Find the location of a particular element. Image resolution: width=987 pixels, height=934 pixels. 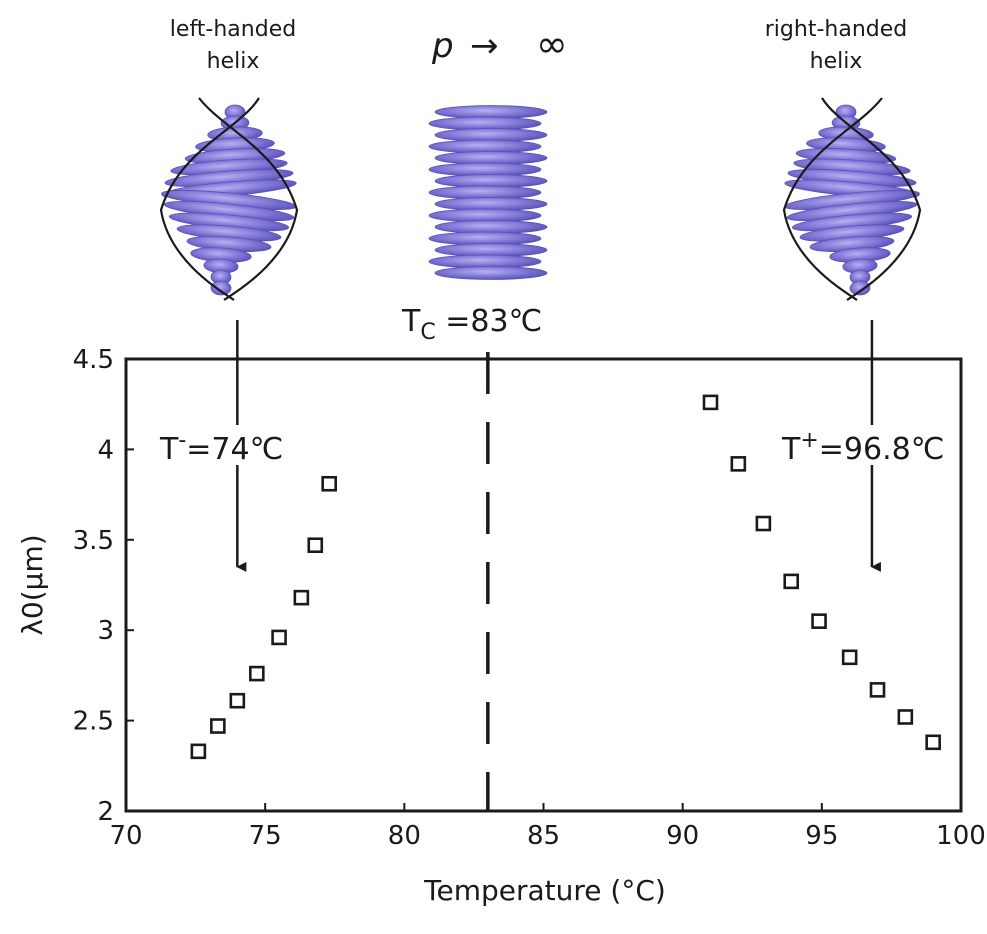

tplus-label-bg is located at coordinates (864, 445).